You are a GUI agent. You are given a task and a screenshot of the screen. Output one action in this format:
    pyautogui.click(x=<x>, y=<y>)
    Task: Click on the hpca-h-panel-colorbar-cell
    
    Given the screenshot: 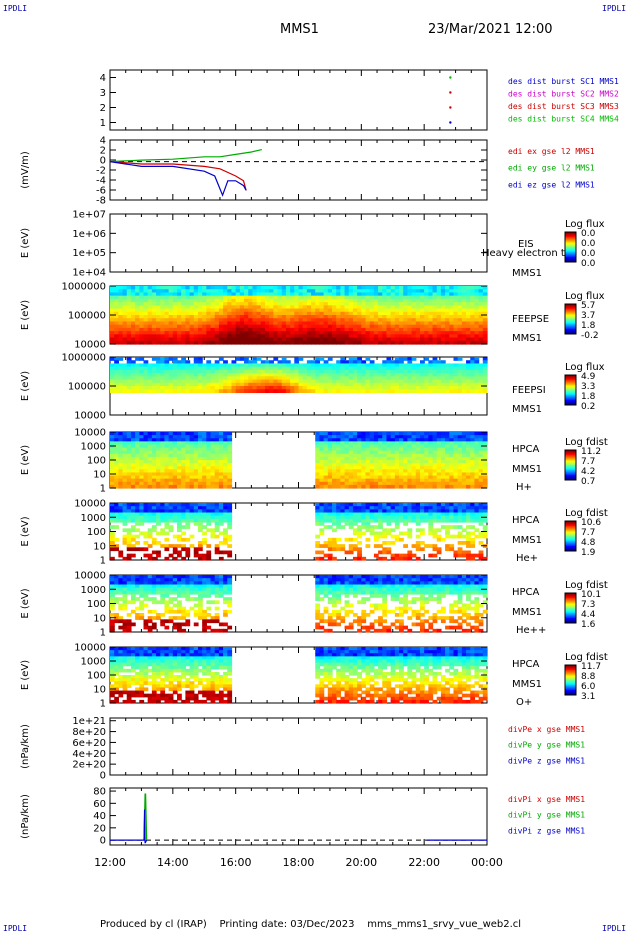 What is the action you would take?
    pyautogui.click(x=570, y=476)
    